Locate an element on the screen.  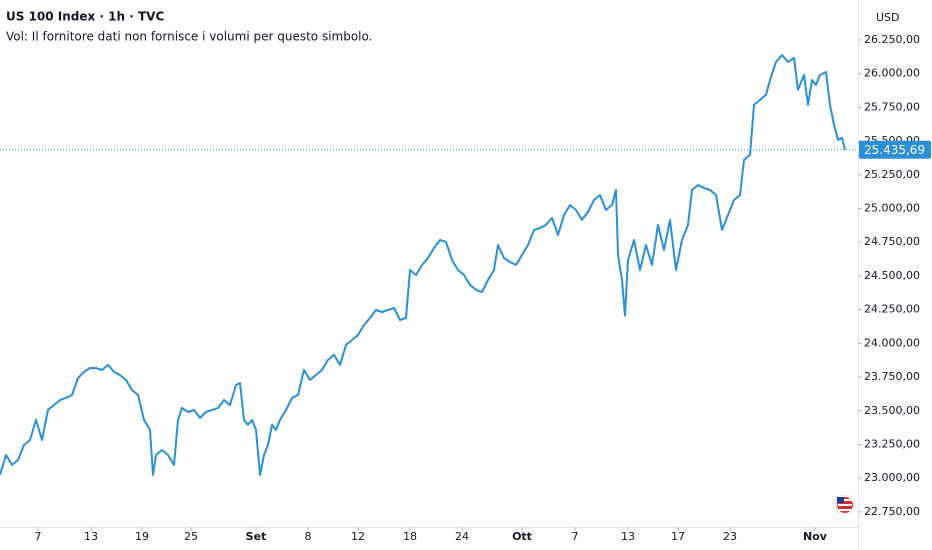
y-tick-label: 24.750,00 is located at coordinates (892, 241).